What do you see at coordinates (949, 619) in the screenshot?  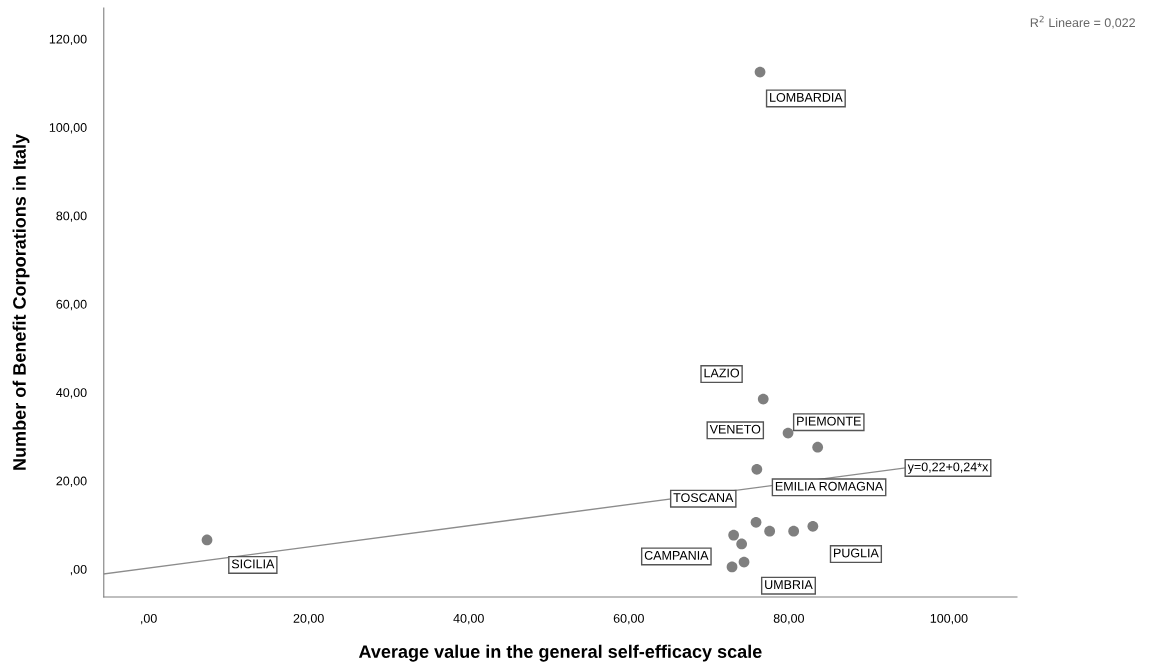 I see `x-tick-label: 100,00` at bounding box center [949, 619].